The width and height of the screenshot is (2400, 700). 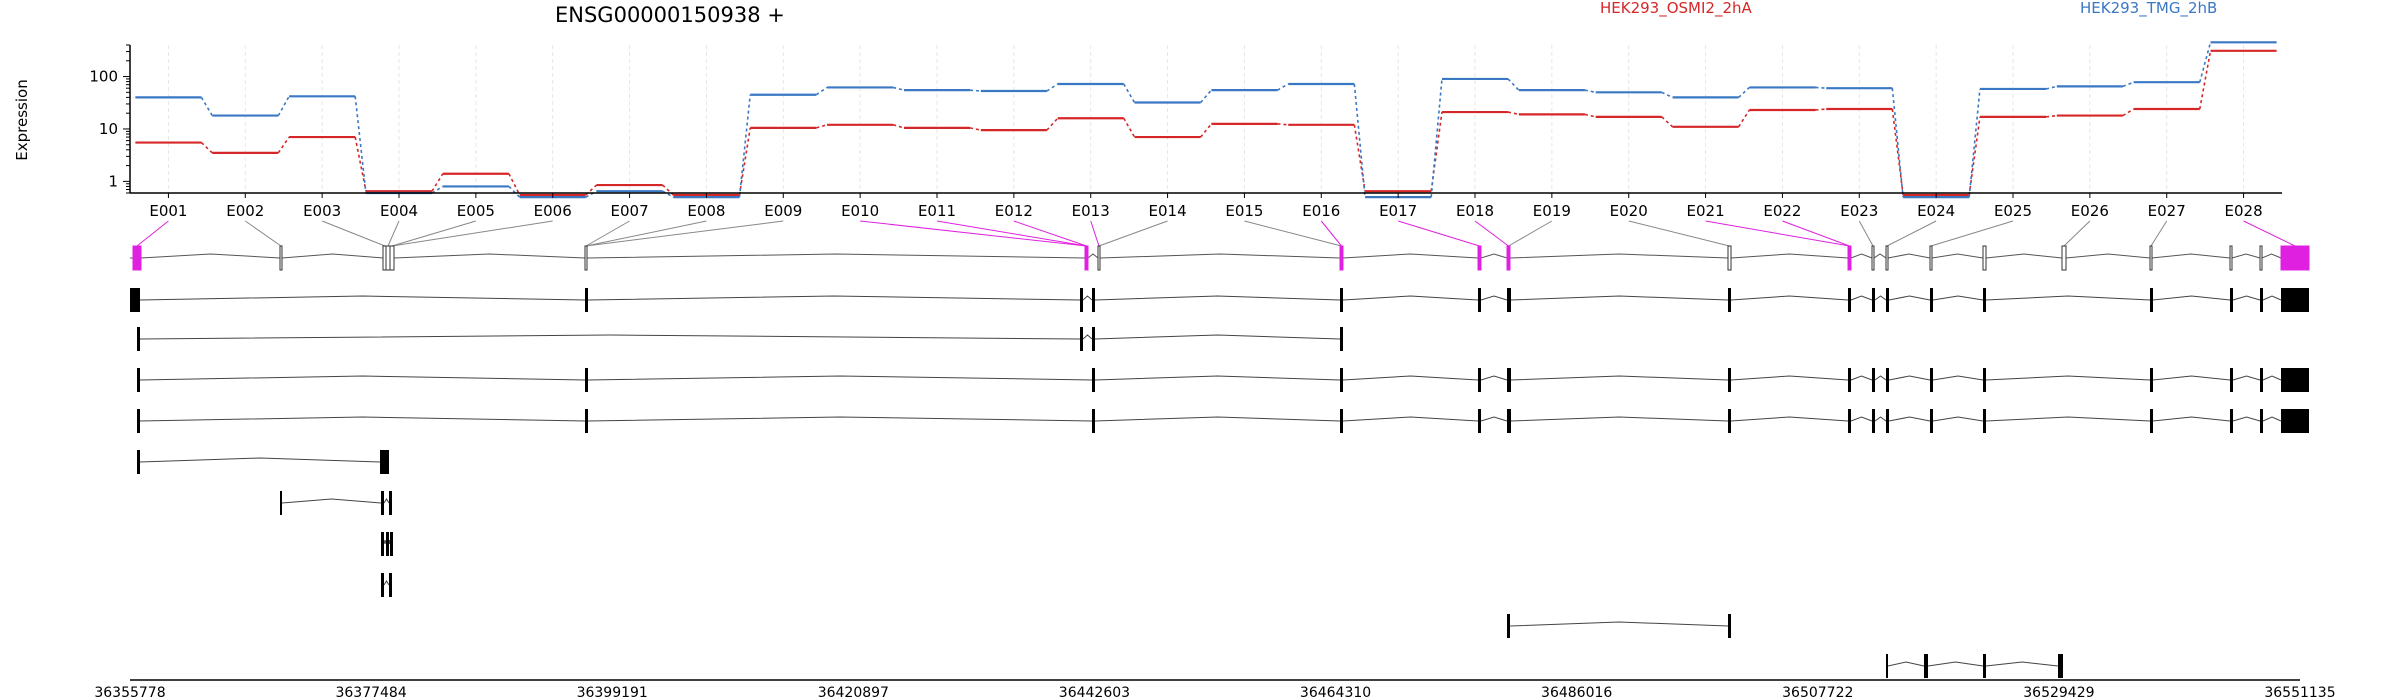 I want to click on x-tick-label: E004, so click(x=399, y=211).